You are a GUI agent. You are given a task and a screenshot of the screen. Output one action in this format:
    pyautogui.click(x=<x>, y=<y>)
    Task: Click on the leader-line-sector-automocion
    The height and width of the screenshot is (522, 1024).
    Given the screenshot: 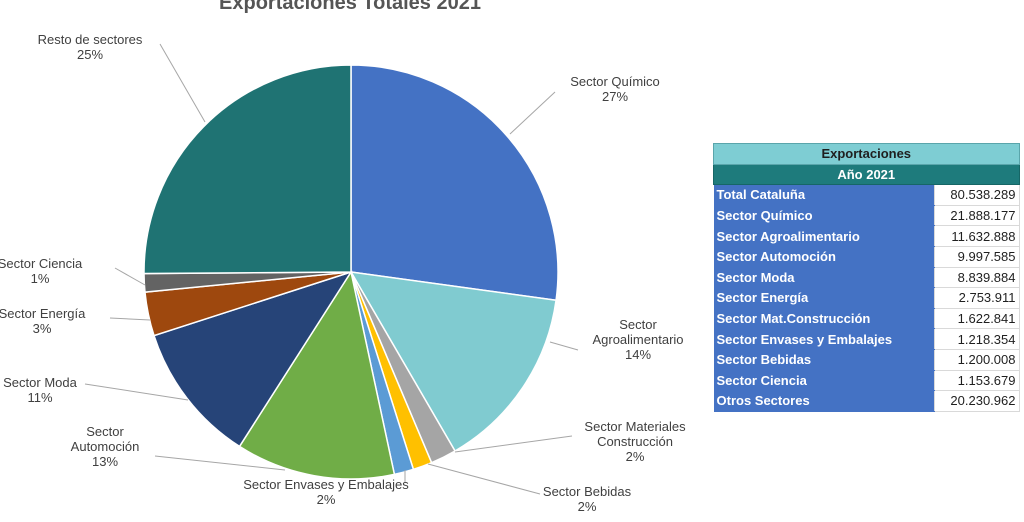 What is the action you would take?
    pyautogui.click(x=220, y=463)
    